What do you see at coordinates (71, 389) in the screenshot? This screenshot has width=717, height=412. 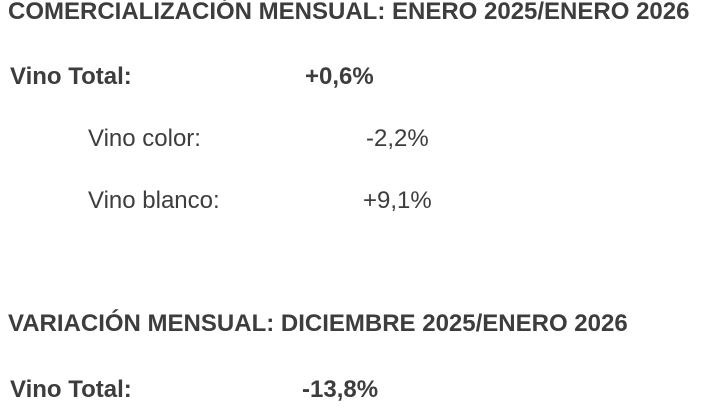 I see `row-label-vino-total-2: Vino Total:` at bounding box center [71, 389].